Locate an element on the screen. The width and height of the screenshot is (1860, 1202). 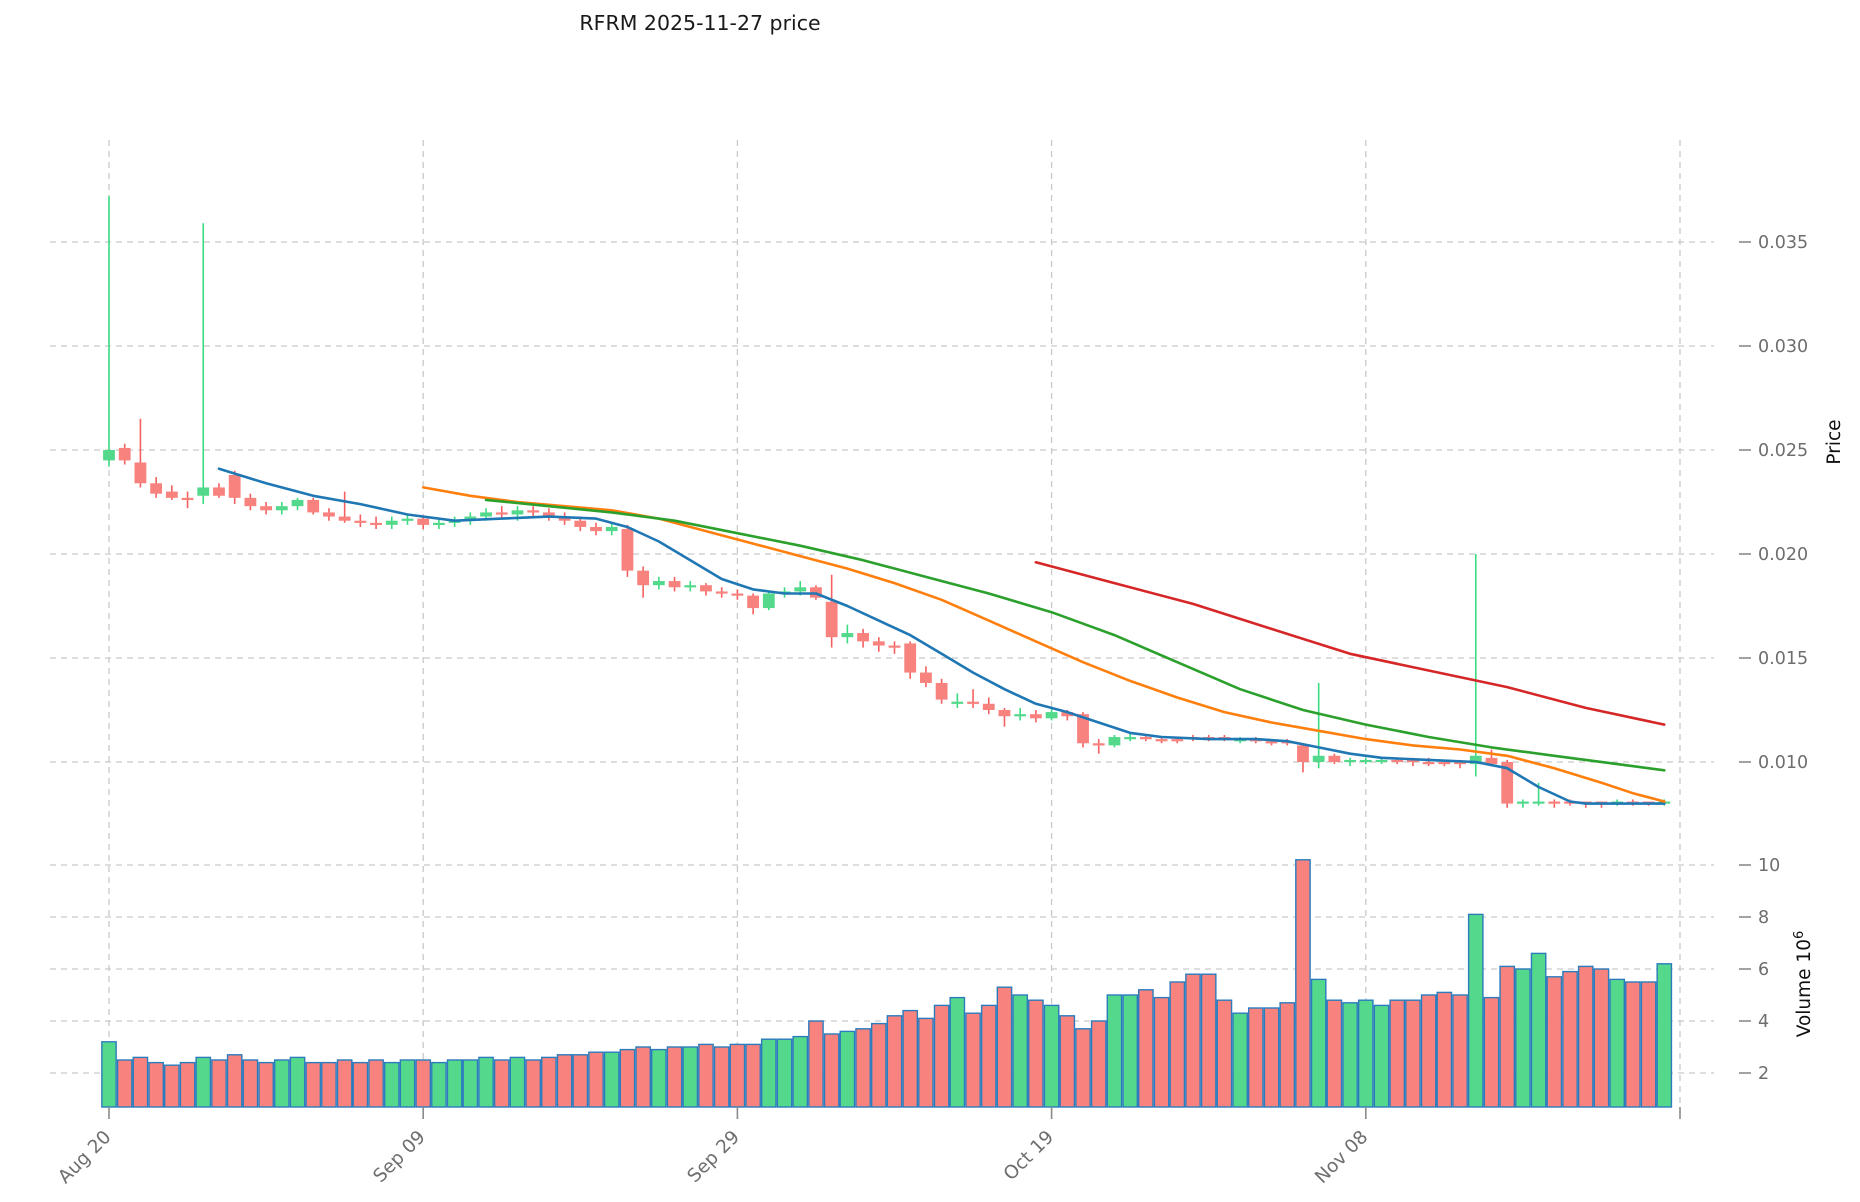
price-tick-label: 0.035 is located at coordinates (1783, 243).